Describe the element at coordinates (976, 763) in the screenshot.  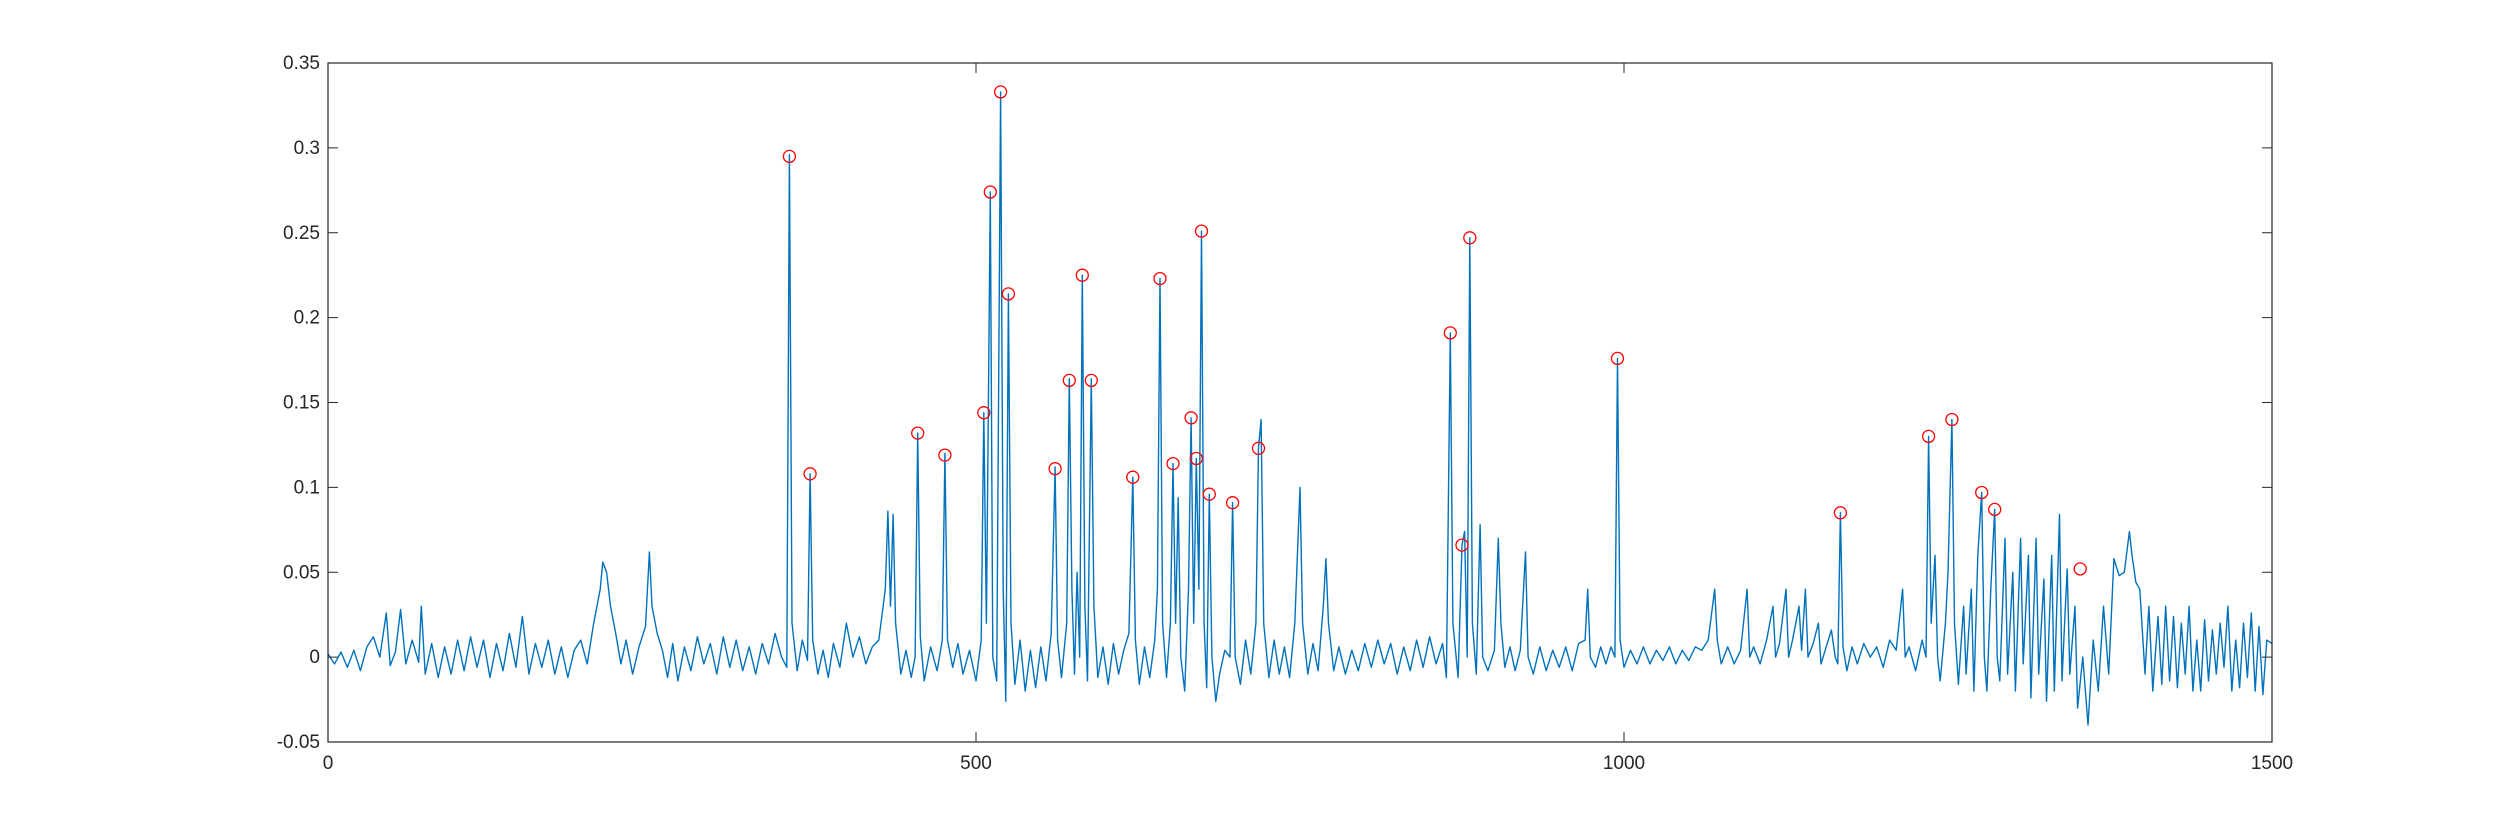
I see `x-tick-label: 500` at that location.